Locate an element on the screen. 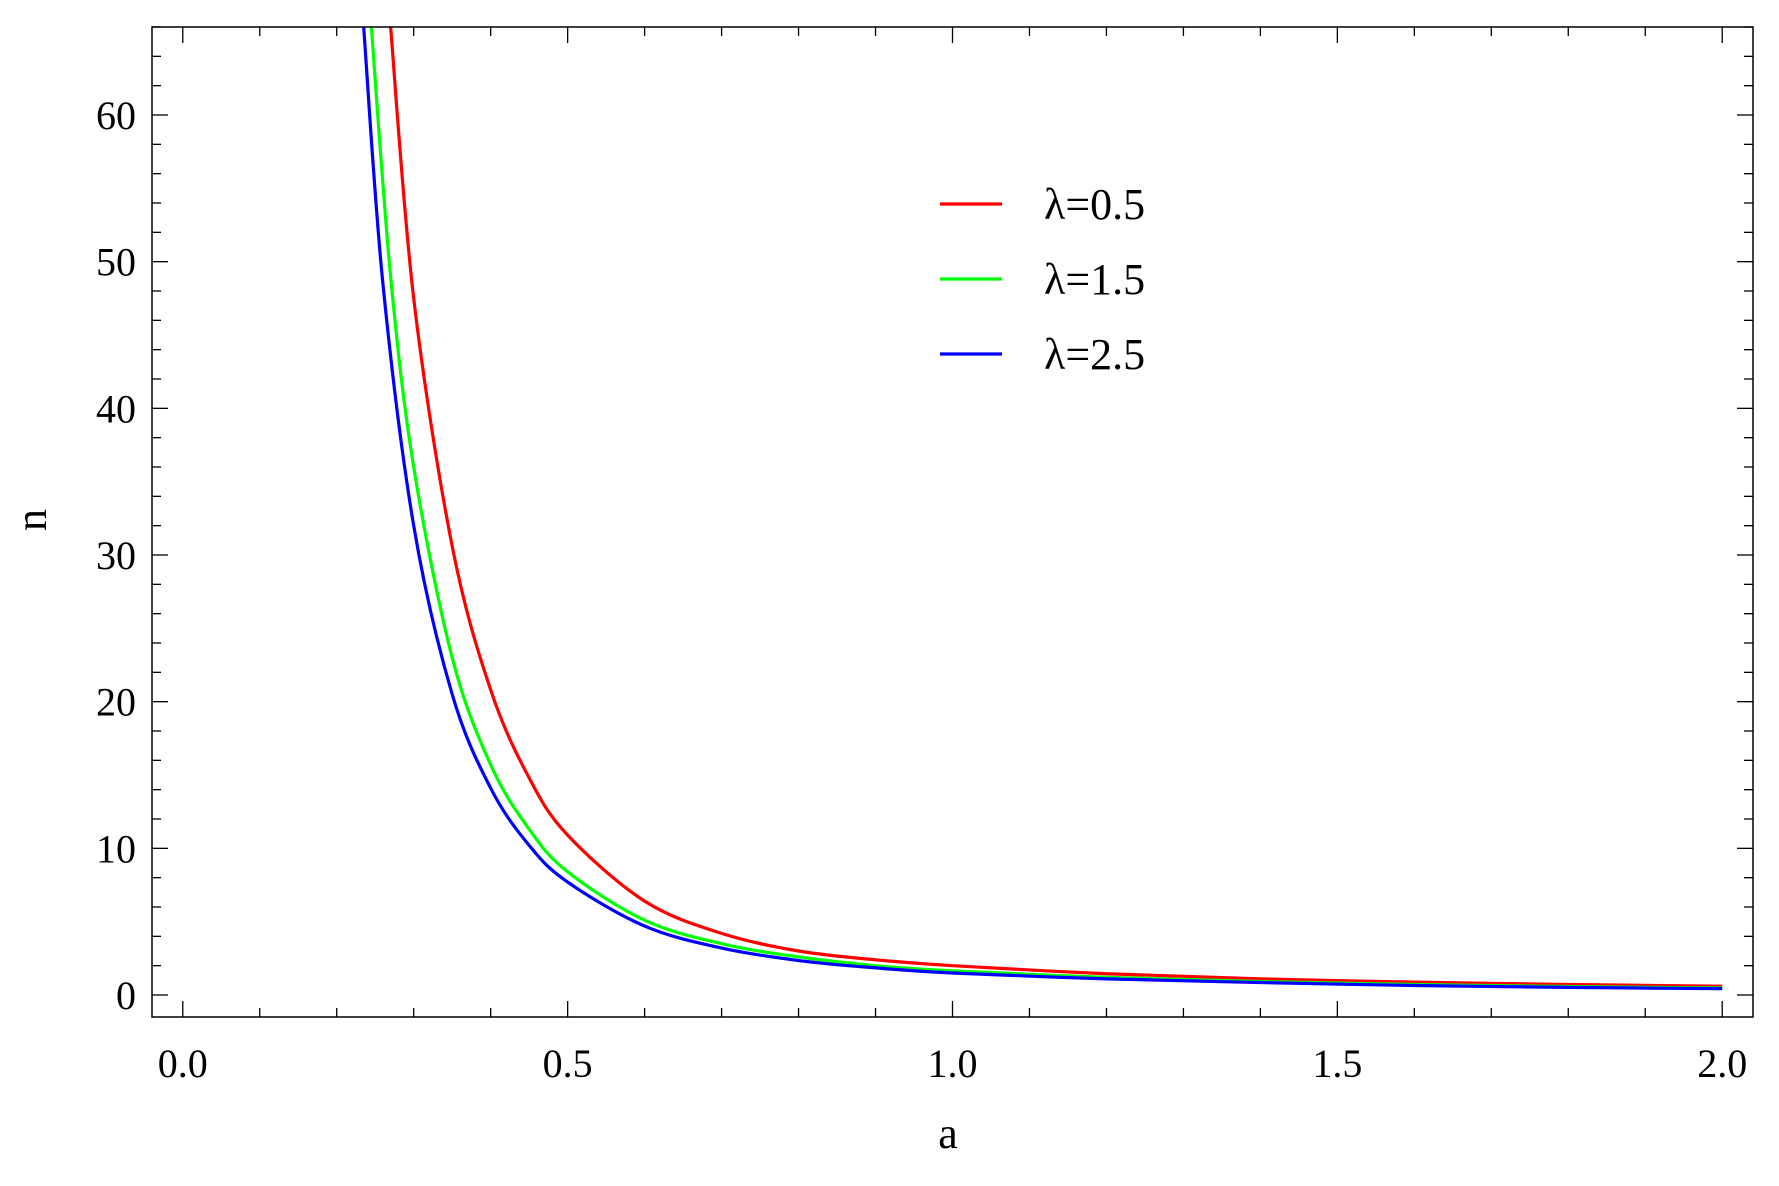 This screenshot has height=1186, width=1779. y-tick-label: 40 is located at coordinates (116, 408).